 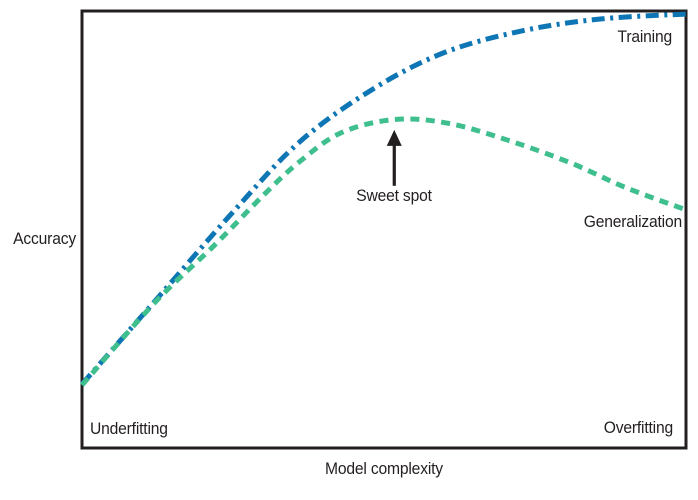 I want to click on series-label-generalization: Generalization, so click(x=632, y=221).